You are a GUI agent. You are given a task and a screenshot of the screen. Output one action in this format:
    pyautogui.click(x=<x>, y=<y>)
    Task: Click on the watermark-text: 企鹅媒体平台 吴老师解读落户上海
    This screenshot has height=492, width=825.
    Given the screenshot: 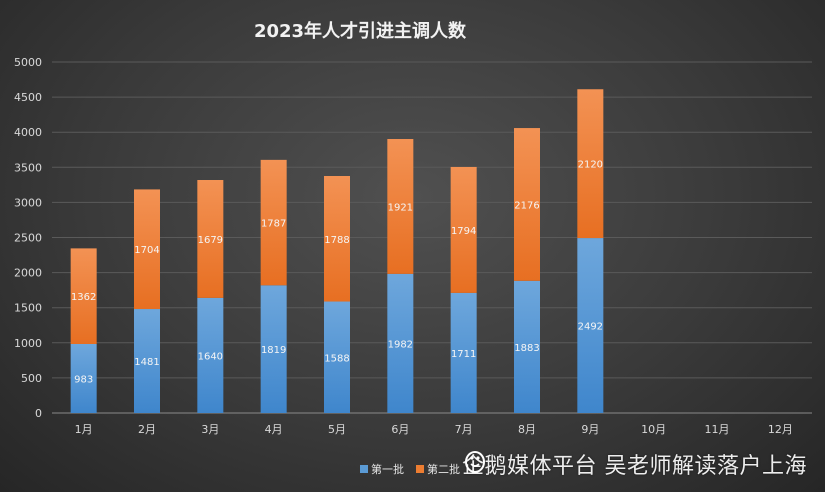 What is the action you would take?
    pyautogui.click(x=634, y=466)
    